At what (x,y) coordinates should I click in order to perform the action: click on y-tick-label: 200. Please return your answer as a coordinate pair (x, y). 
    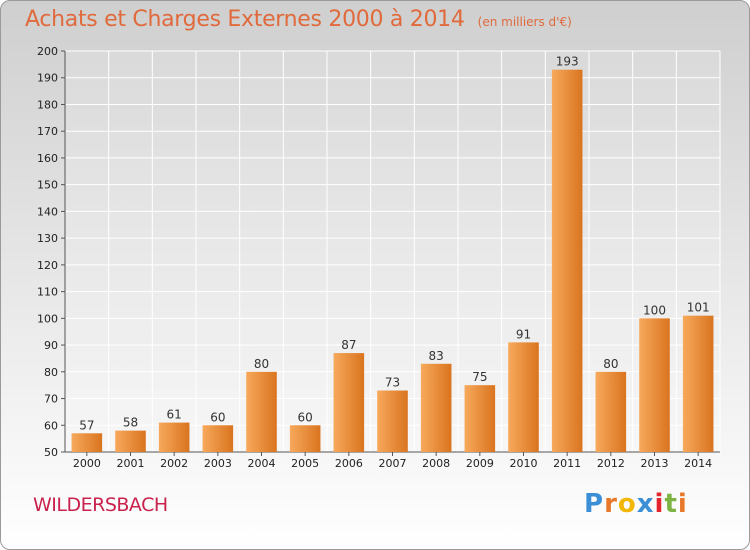
    Looking at the image, I should click on (47, 51).